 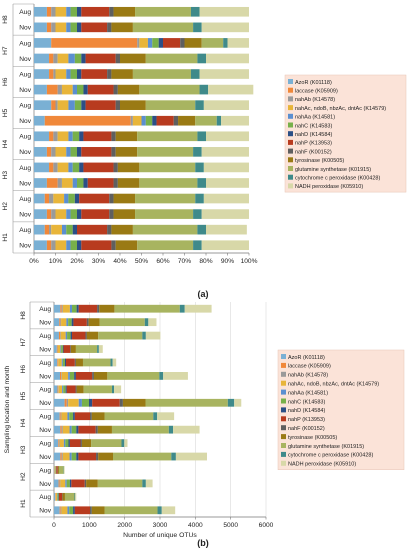 What do you see at coordinates (86, 349) in the screenshot?
I see `panel-b-bar-segment-glutamine-synthetase-k01915` at bounding box center [86, 349].